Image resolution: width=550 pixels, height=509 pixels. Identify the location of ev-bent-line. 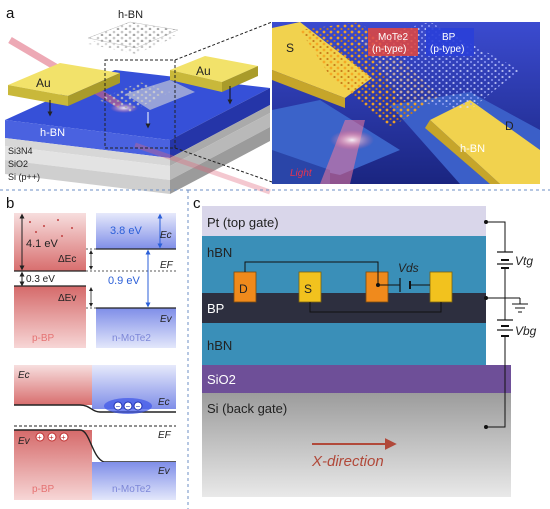
(95, 446).